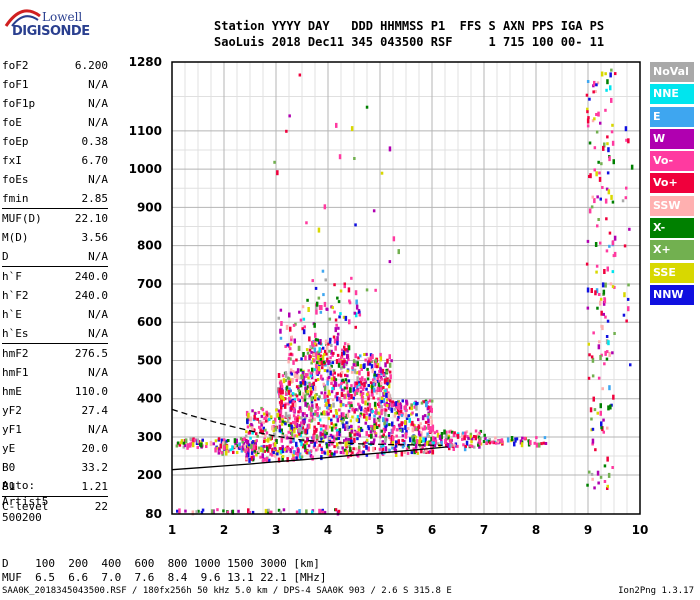 This screenshot has height=600, width=700. What do you see at coordinates (307, 427) in the screenshot?
I see `true-height-profile` at bounding box center [307, 427].